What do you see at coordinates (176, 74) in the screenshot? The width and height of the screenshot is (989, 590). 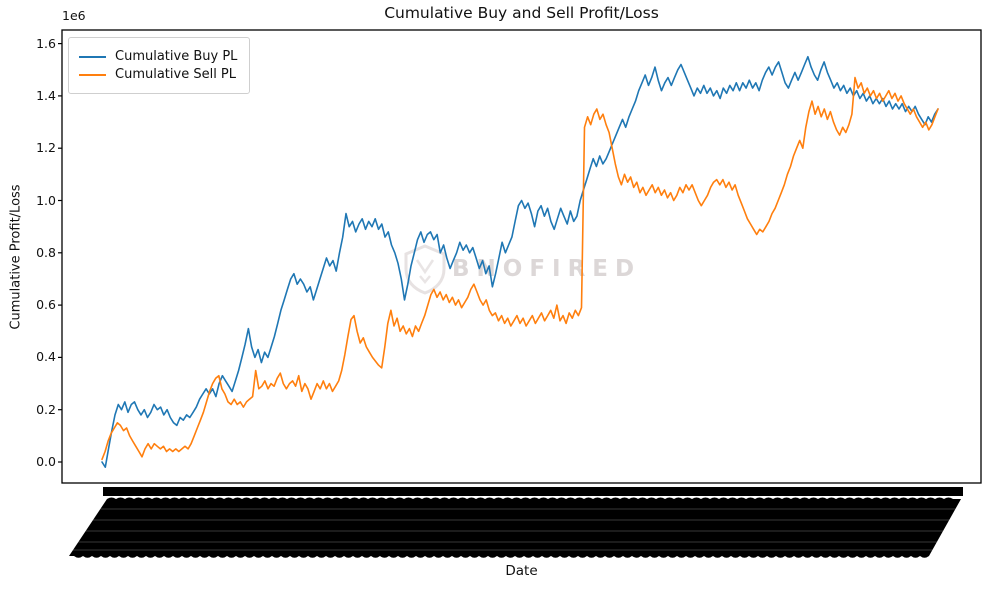 I see `legend-label-sell: Cumulative Sell PL` at bounding box center [176, 74].